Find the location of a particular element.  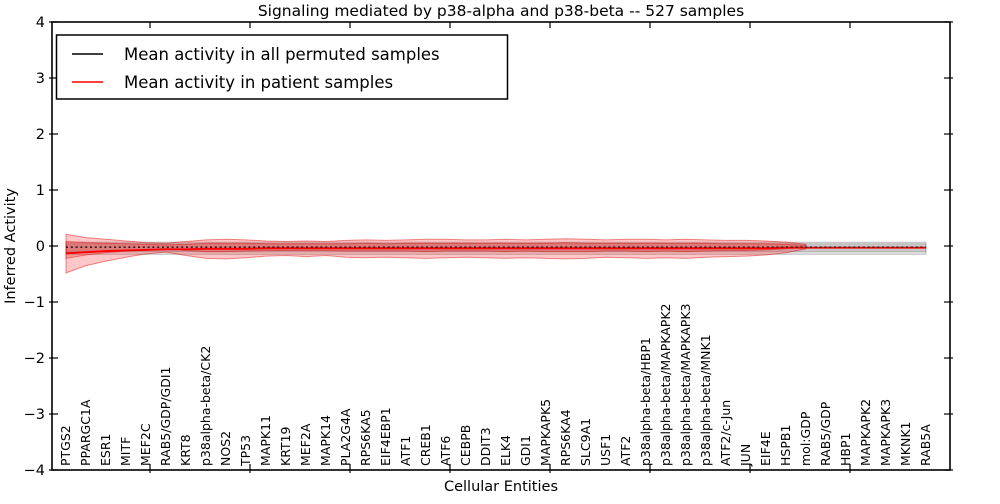

category-label: DDIT3 is located at coordinates (485, 446).